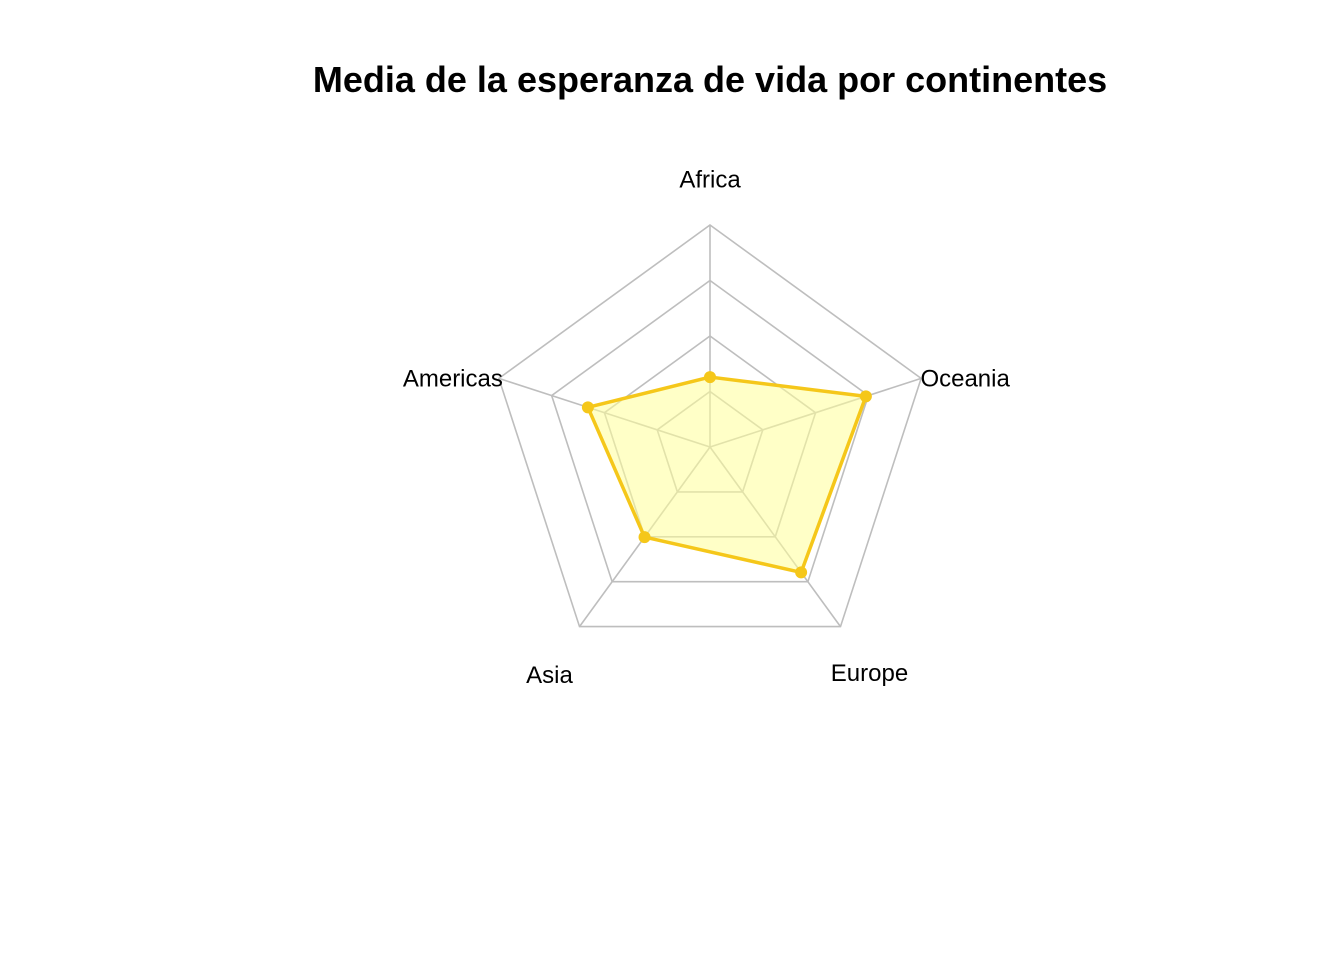 This screenshot has height=960, width=1344. I want to click on data-point-asia, so click(644, 537).